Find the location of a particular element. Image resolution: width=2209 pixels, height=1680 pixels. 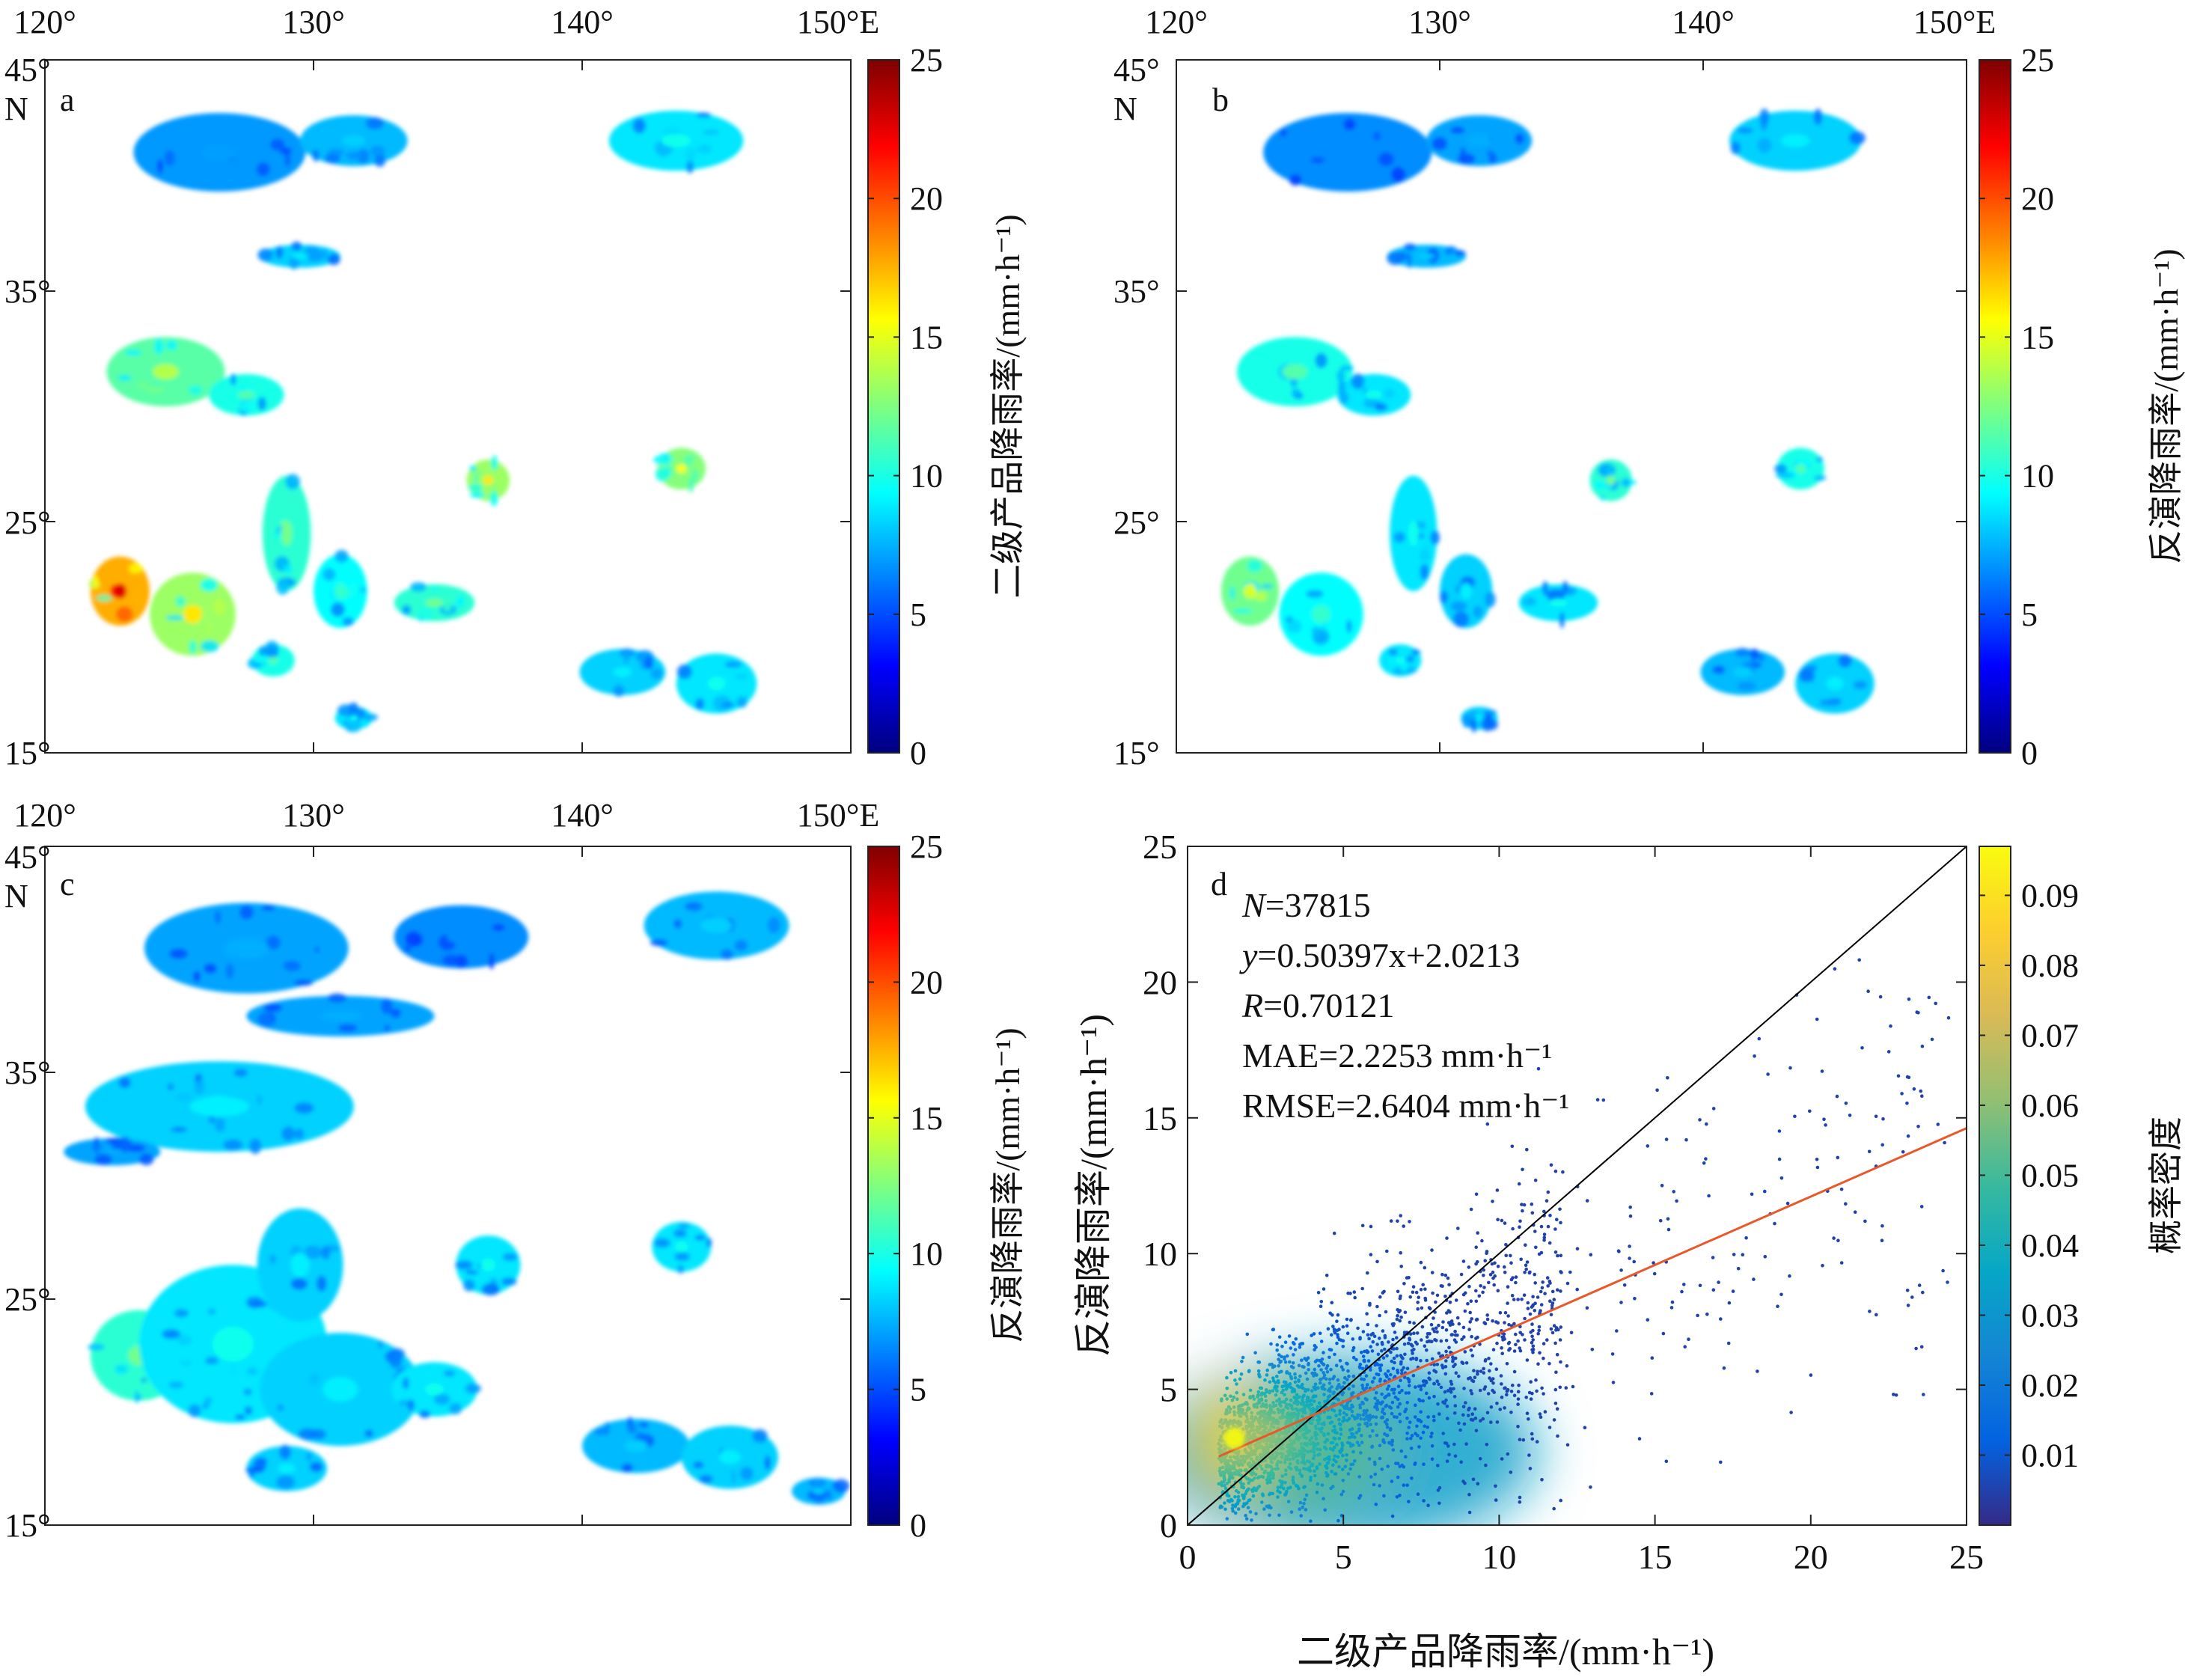

panel-c-frame is located at coordinates (448, 1186).